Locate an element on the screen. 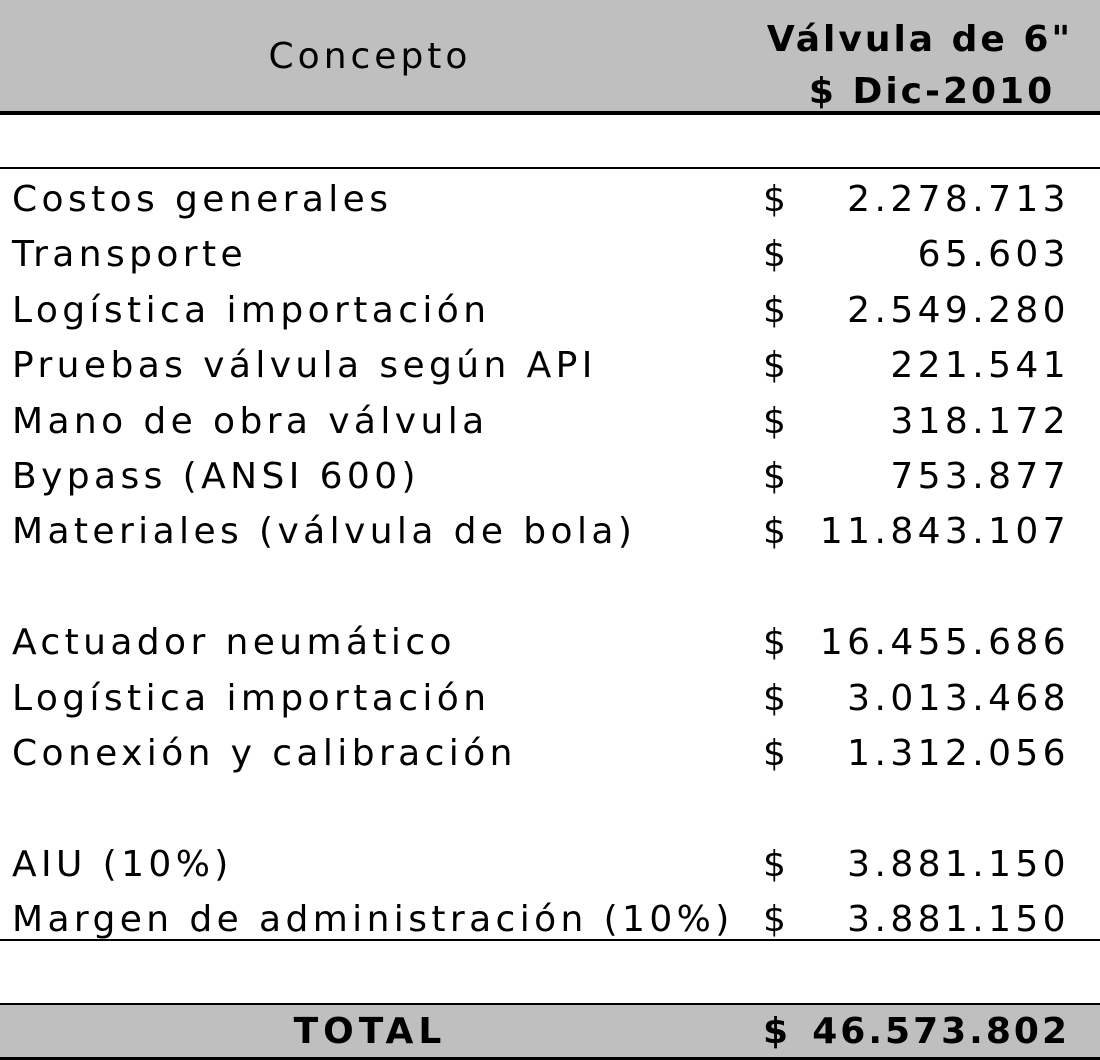 The width and height of the screenshot is (1100, 1060). table-row: Bypass (ANSI 600) $ 753.877 is located at coordinates (550, 476).